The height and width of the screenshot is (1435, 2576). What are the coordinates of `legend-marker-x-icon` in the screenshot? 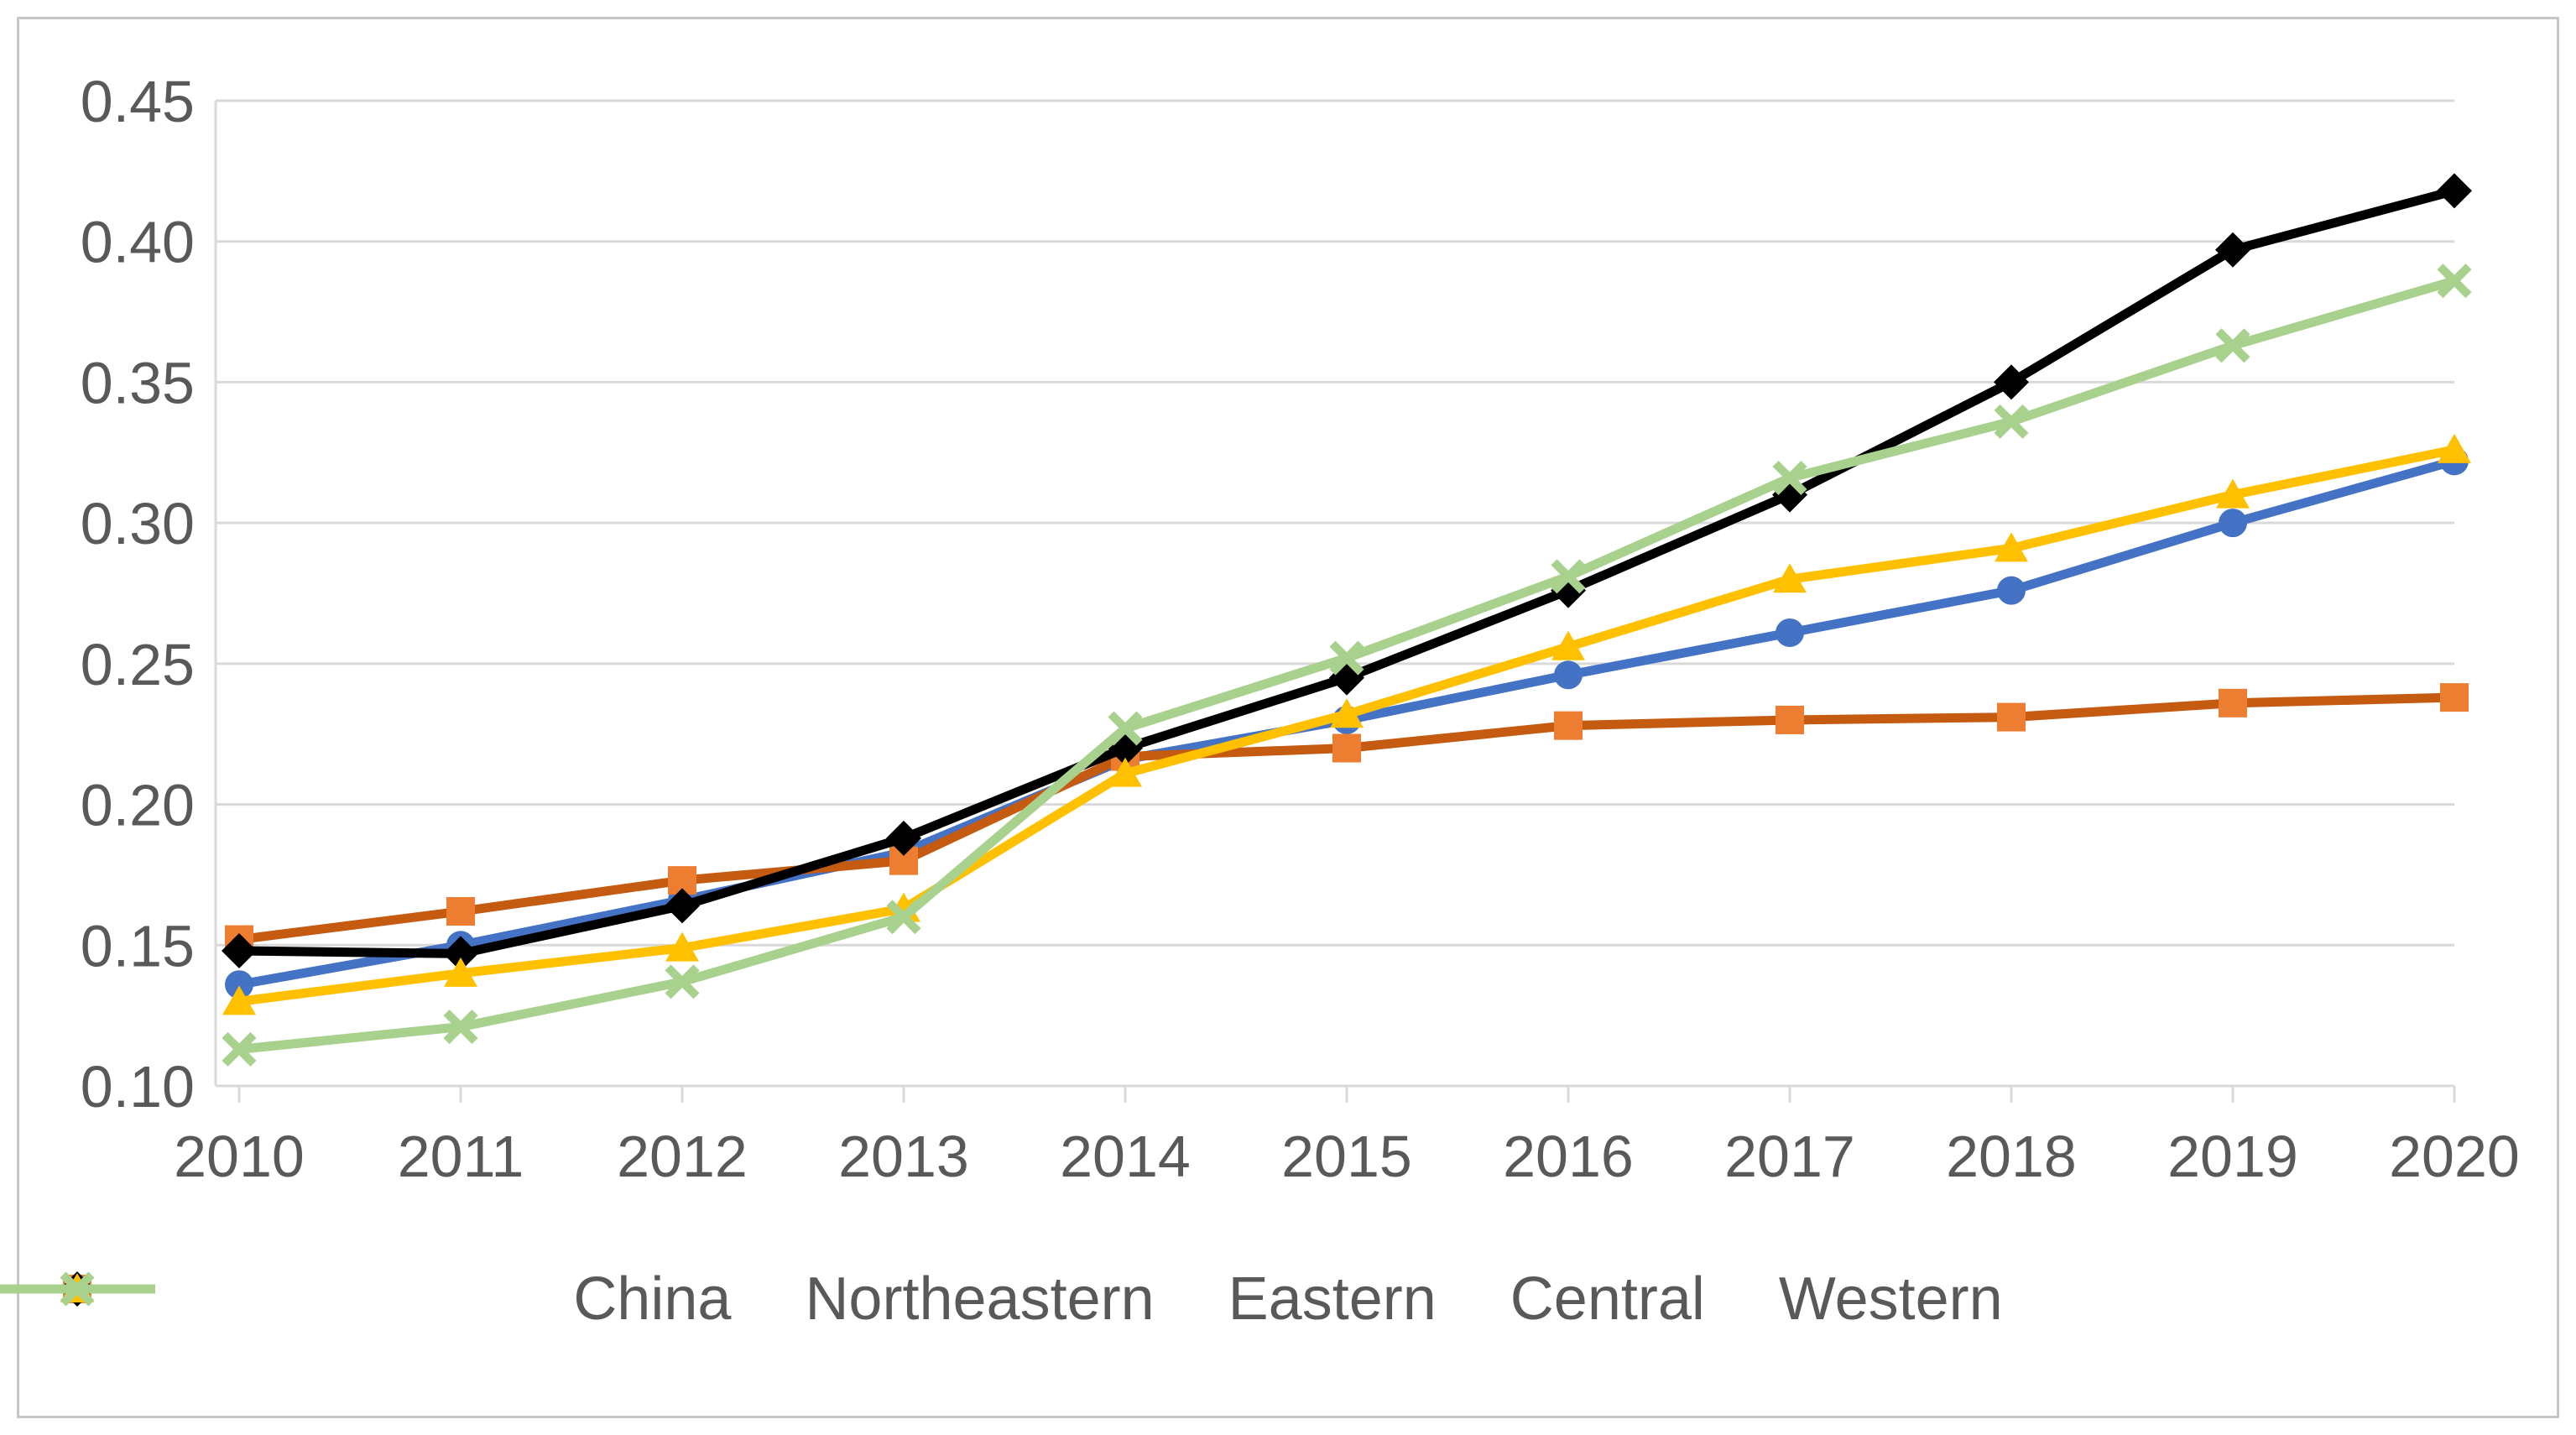 It's located at (77, 1289).